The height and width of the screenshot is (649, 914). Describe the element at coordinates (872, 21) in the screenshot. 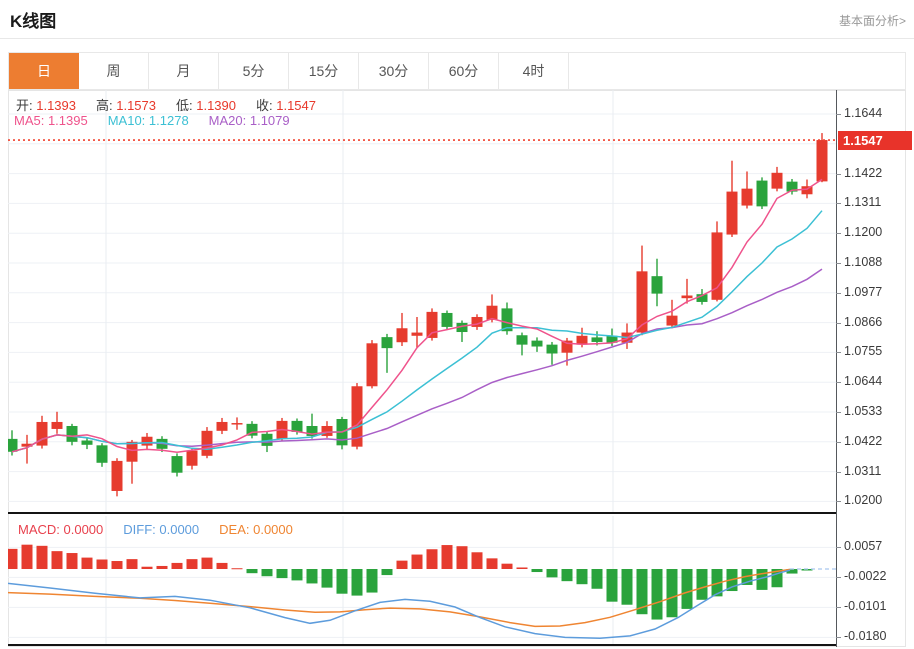

I see `fundamental-analysis-link: 基本面分析>` at that location.